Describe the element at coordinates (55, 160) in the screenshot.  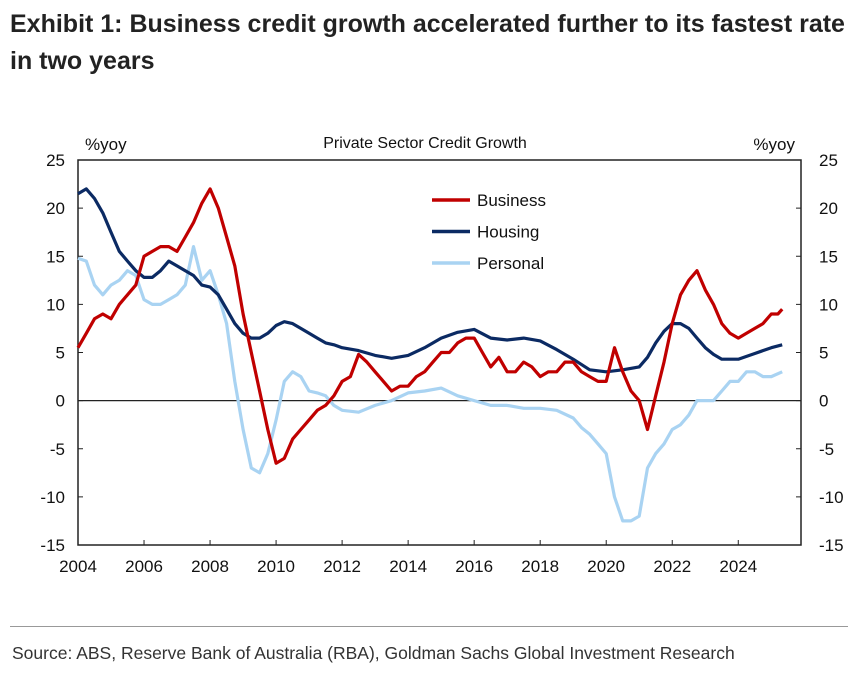
I see `left-y-tick-label: 25` at that location.